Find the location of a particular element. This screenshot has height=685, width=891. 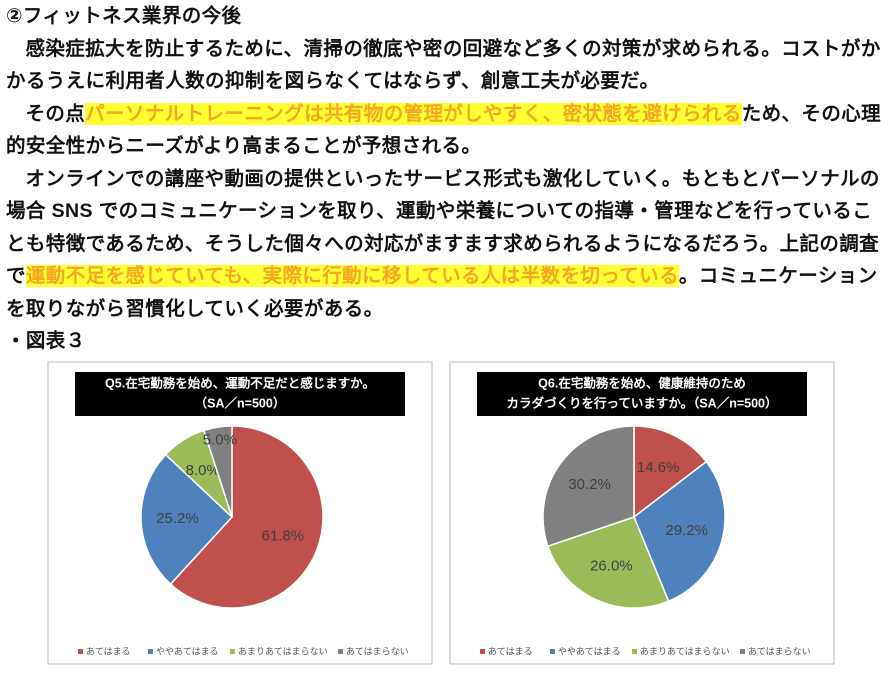

slice-label: 5.0% is located at coordinates (220, 440).